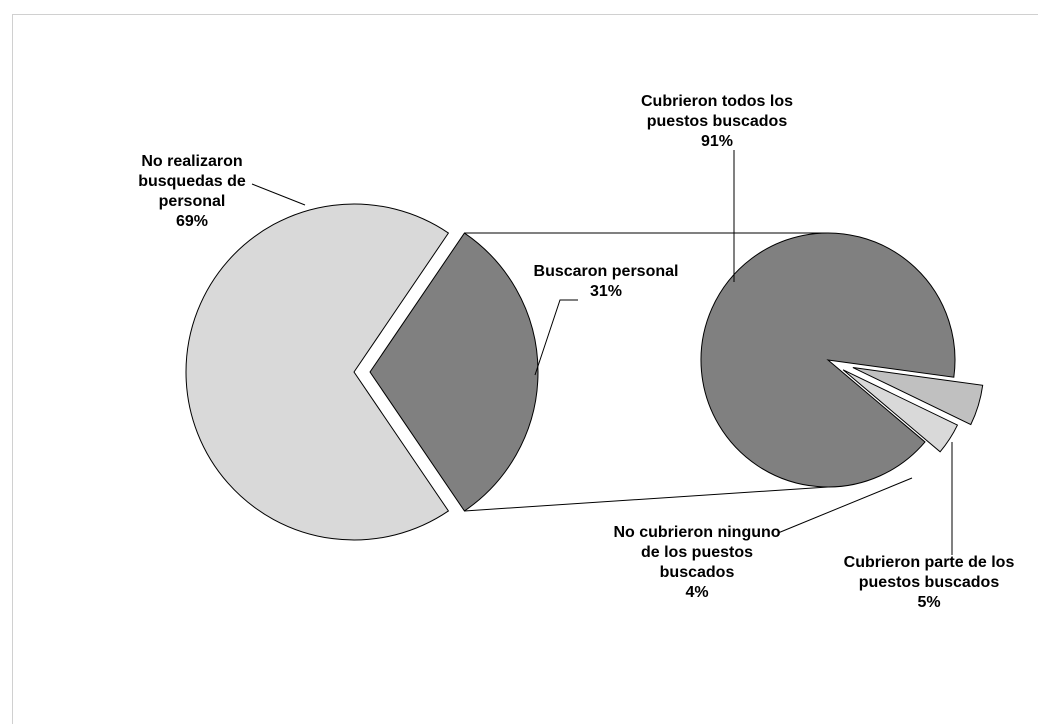  Describe the element at coordinates (697, 572) in the screenshot. I see `label-no-cubrieron-ninguno-de-los-puestos-buscados-line-3: buscados` at that location.